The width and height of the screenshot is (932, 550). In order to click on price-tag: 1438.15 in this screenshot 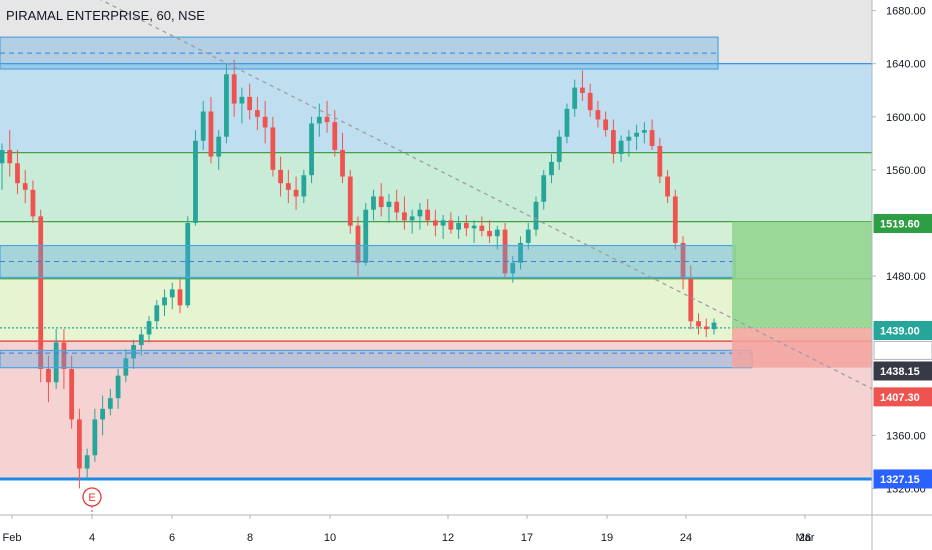, I will do `click(902, 371)`.